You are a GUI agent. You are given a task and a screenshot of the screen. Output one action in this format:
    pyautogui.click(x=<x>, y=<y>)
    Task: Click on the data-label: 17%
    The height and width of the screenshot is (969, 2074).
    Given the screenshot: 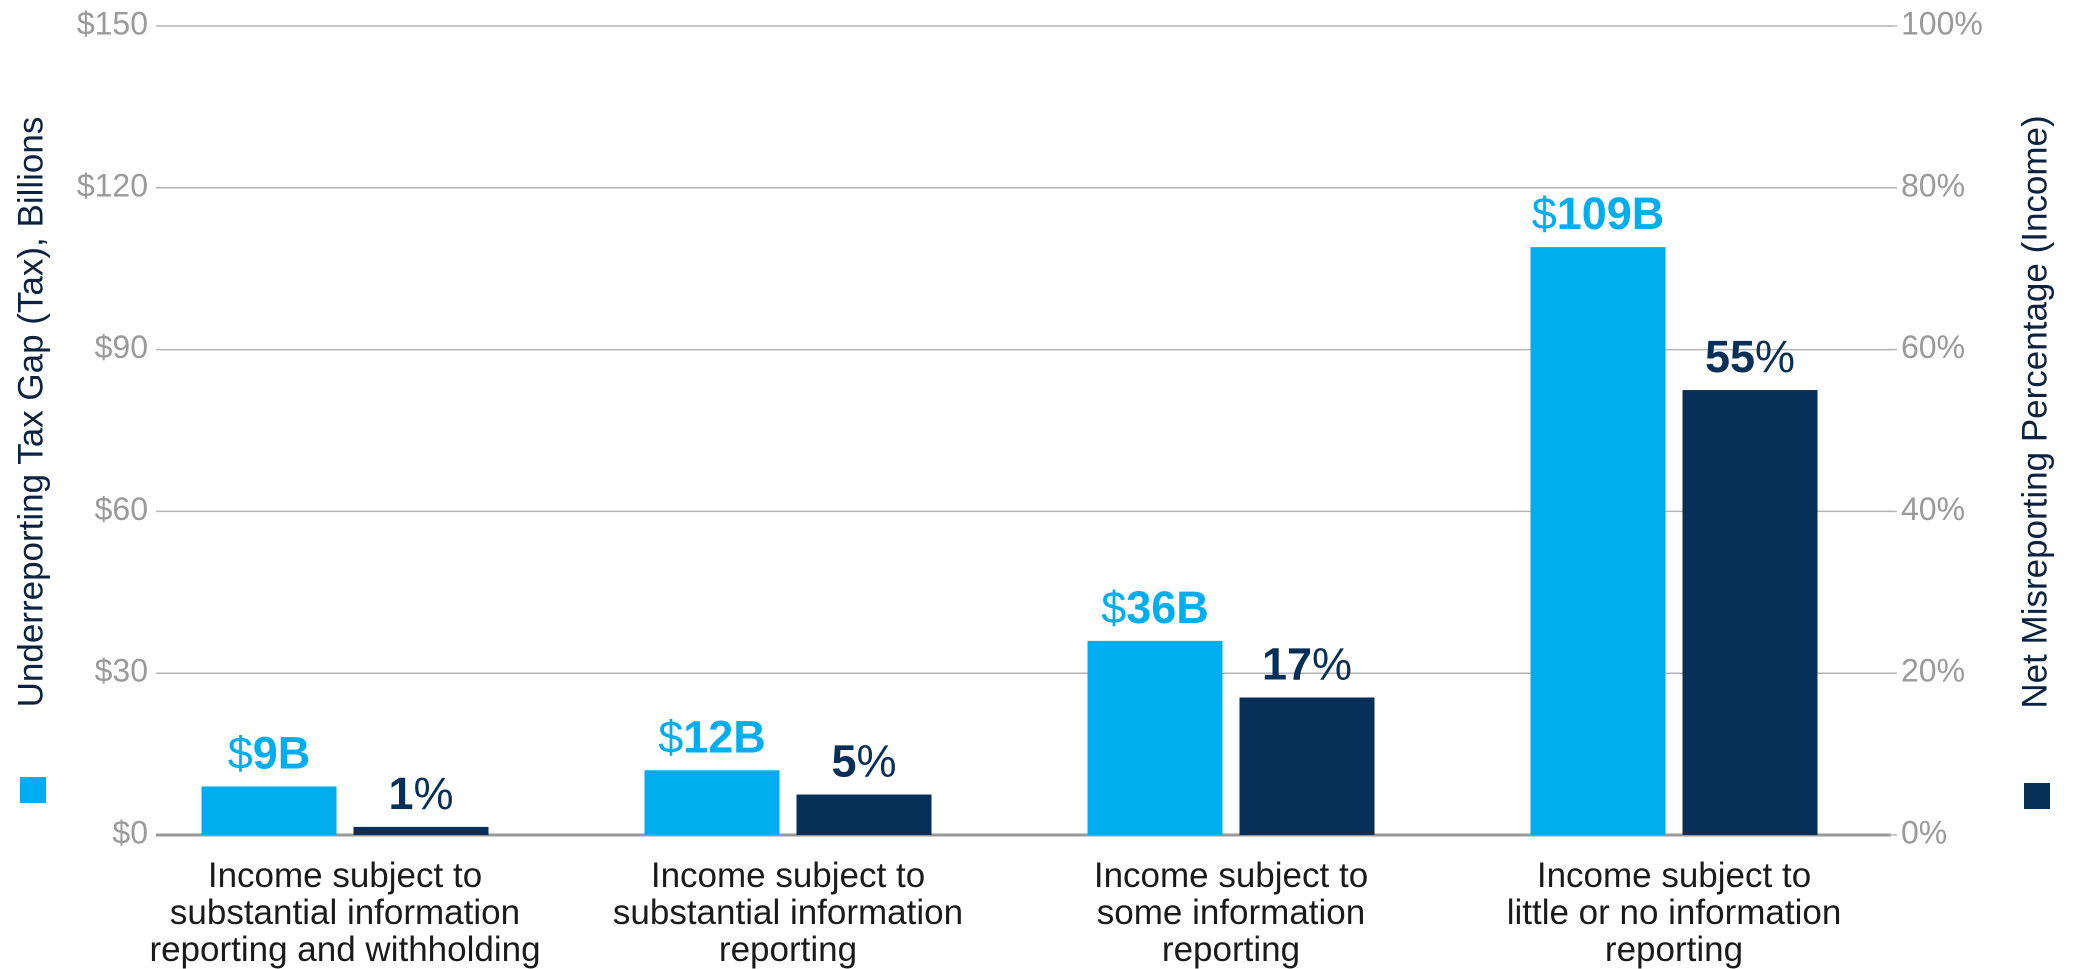 What is the action you would take?
    pyautogui.click(x=1307, y=663)
    